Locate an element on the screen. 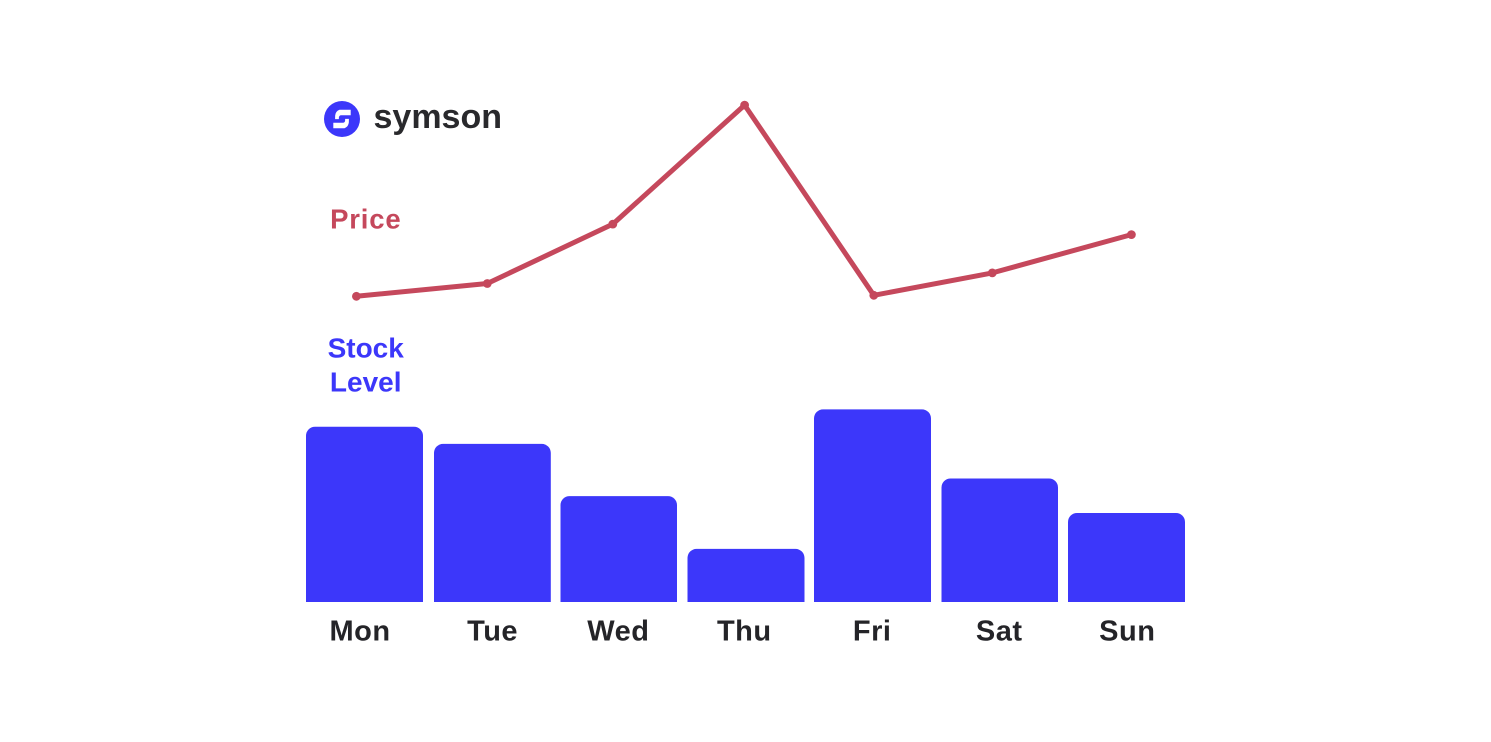  svg-text: Fri is located at coordinates (872, 632).